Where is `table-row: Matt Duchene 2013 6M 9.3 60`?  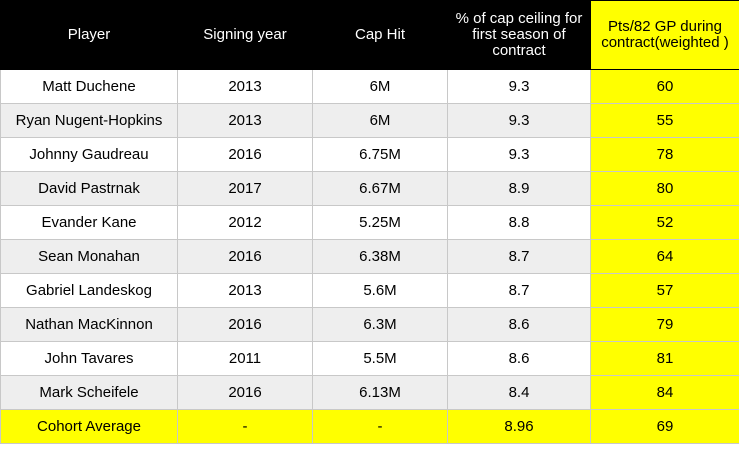
table-row: Matt Duchene 2013 6M 9.3 60 is located at coordinates (369, 86).